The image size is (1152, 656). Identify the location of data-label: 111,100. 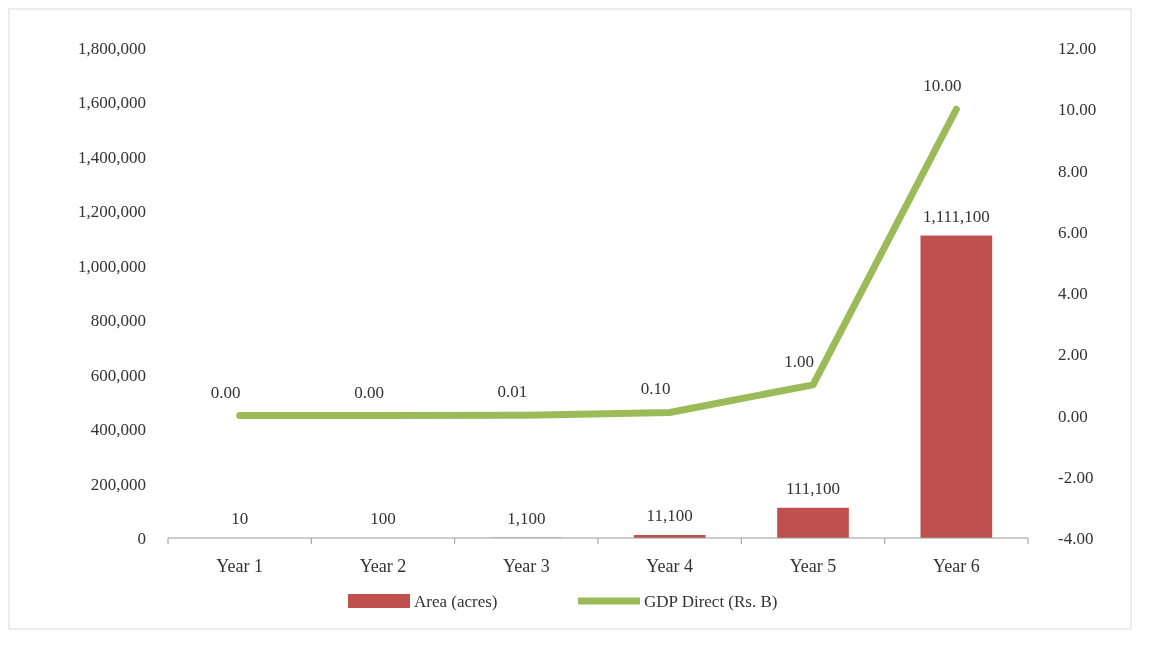
(813, 488).